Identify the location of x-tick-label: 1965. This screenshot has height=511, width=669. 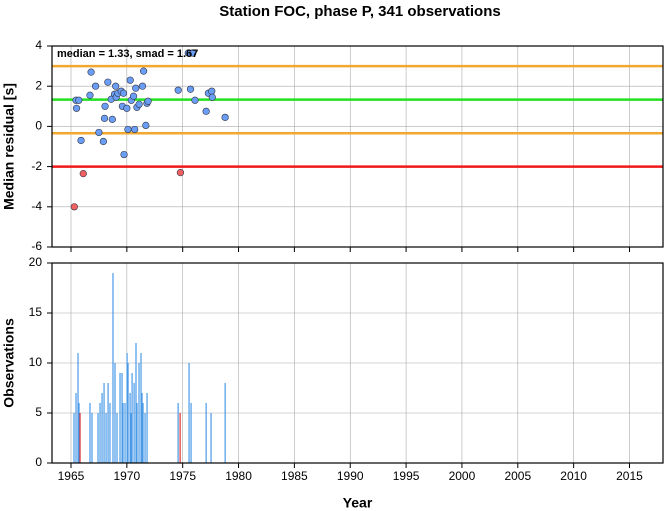
(71, 476).